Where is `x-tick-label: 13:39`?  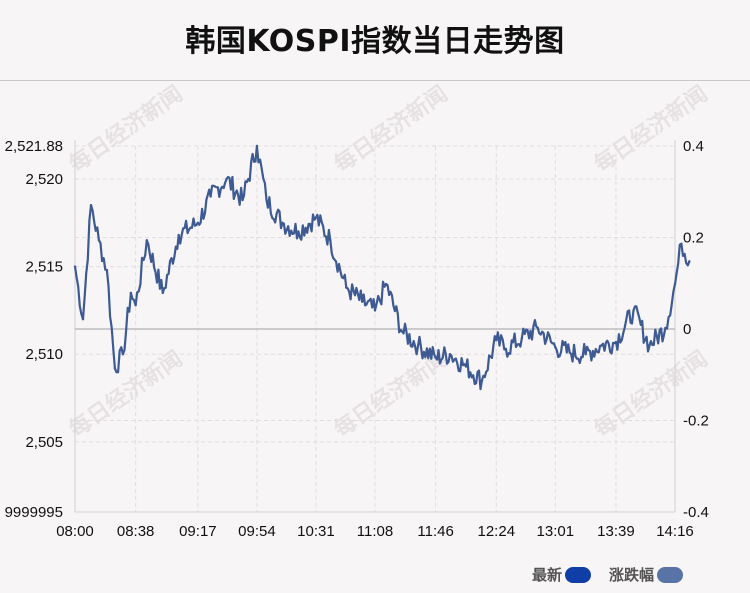 x-tick-label: 13:39 is located at coordinates (616, 531).